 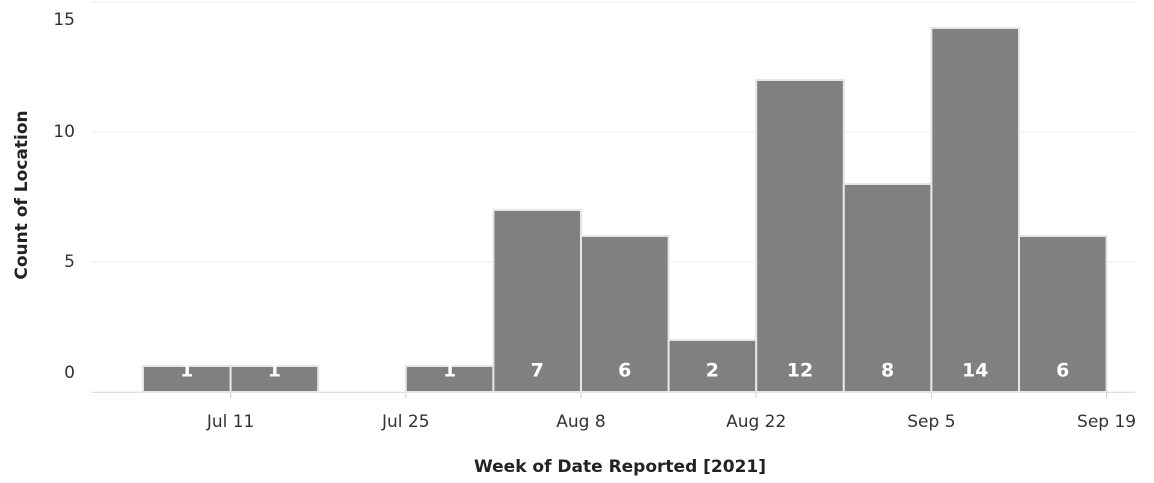 What do you see at coordinates (69, 262) in the screenshot?
I see `y-tick-label: 5` at bounding box center [69, 262].